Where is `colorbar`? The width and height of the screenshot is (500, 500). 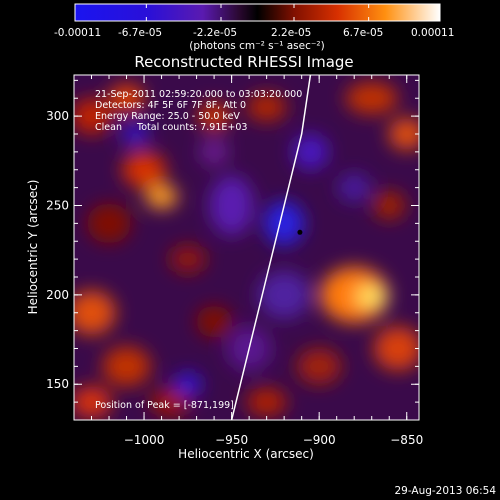 colorbar is located at coordinates (257, 12).